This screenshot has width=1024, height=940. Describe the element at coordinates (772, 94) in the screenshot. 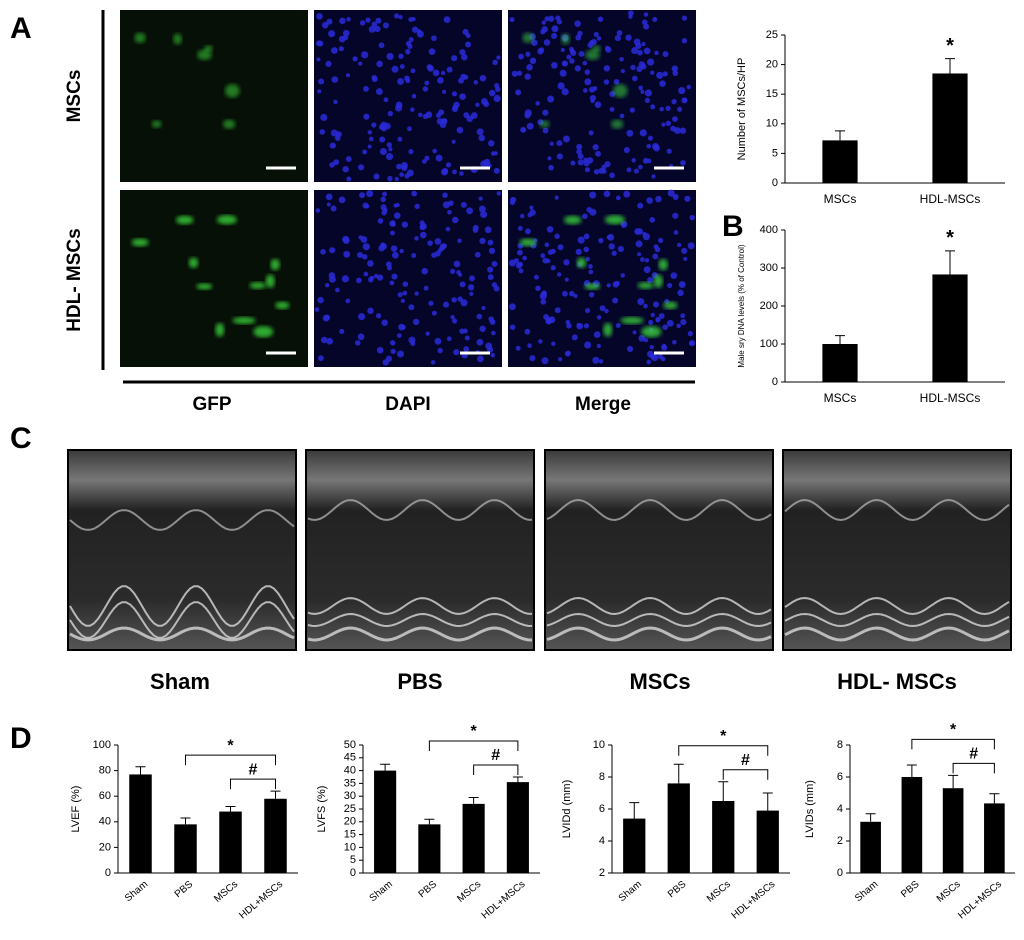

I see `y-tick-label: 15` at that location.